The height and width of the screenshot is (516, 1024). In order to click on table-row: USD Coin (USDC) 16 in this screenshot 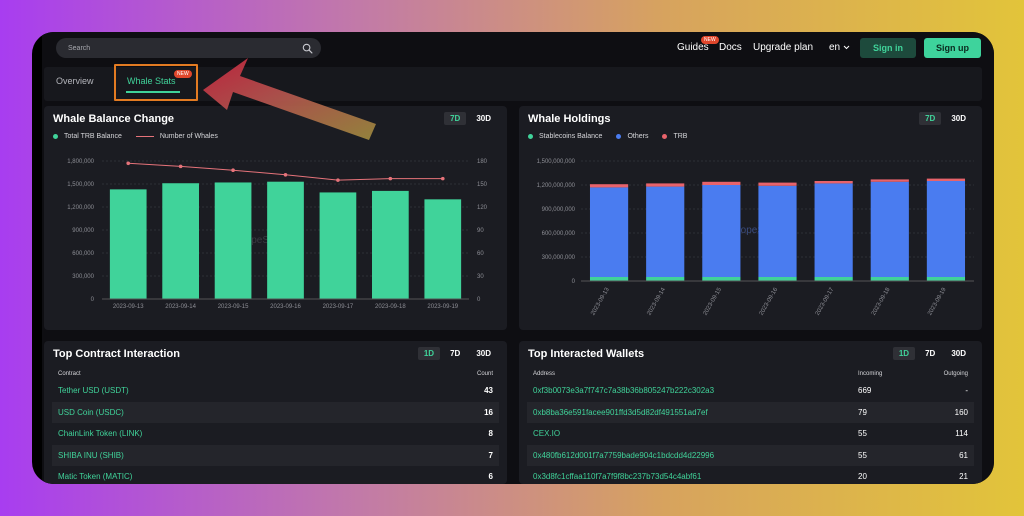, I will do `click(275, 412)`.